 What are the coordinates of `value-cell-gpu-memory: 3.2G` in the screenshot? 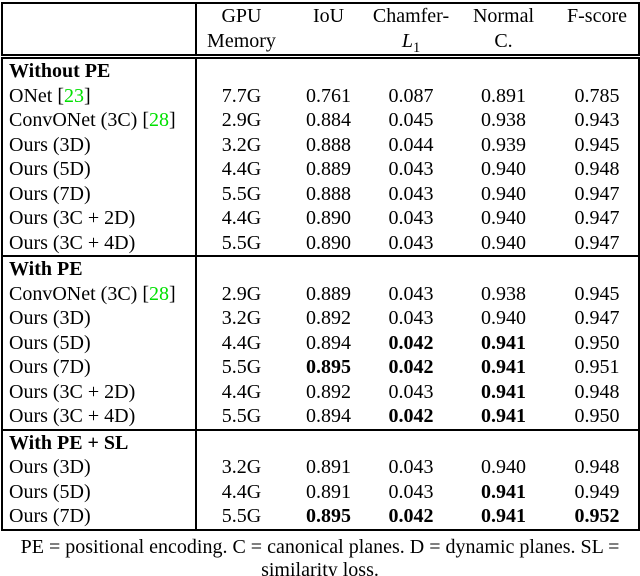 It's located at (241, 318).